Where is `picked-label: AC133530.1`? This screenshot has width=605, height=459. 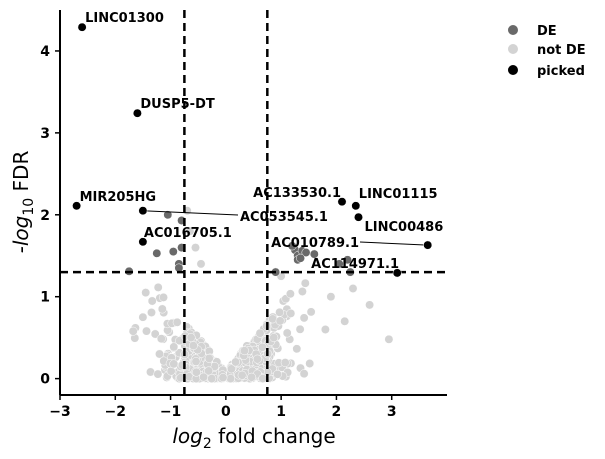
picked-label: AC133530.1 is located at coordinates (297, 193).